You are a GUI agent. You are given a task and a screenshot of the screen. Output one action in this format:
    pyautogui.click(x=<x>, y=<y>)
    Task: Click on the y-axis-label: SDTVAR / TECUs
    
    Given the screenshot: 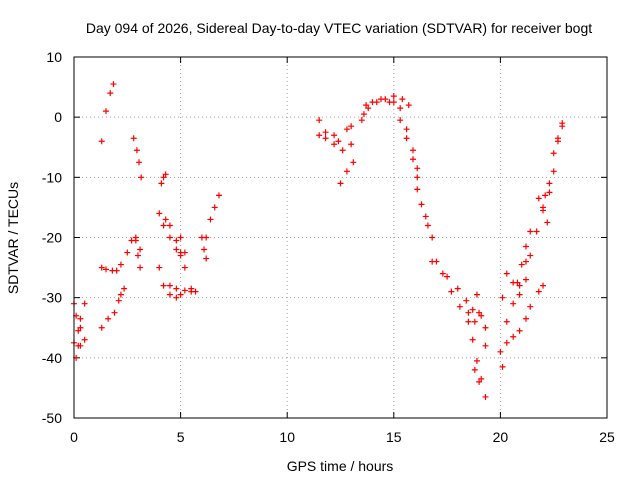 What is the action you would take?
    pyautogui.click(x=13, y=238)
    